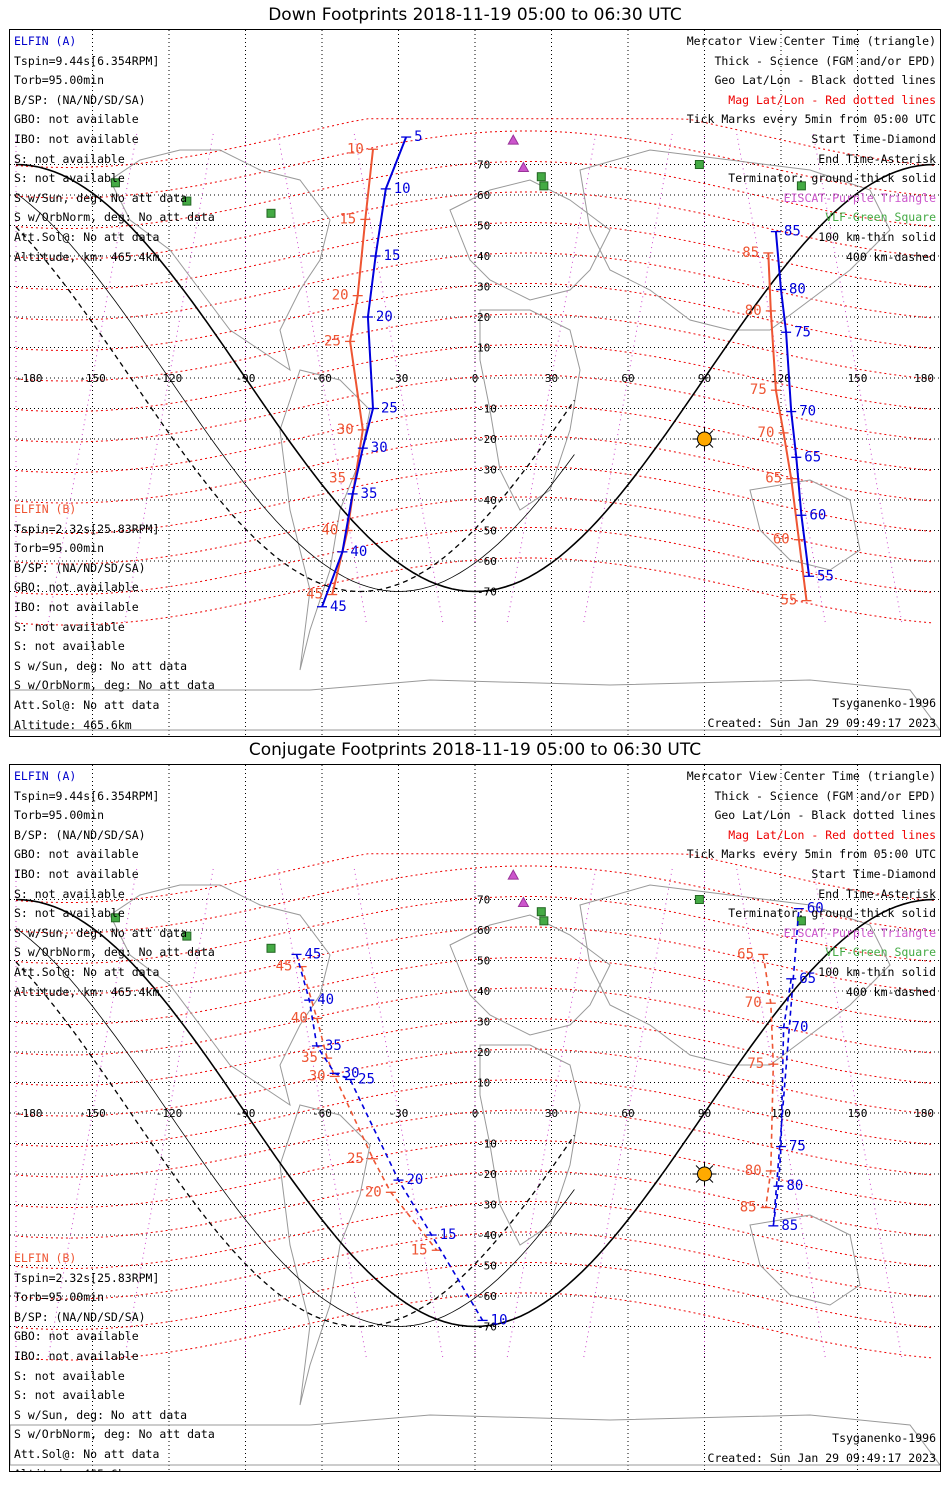 This screenshot has width=950, height=1500. I want to click on lon-tick-label: -60, so click(322, 1113).